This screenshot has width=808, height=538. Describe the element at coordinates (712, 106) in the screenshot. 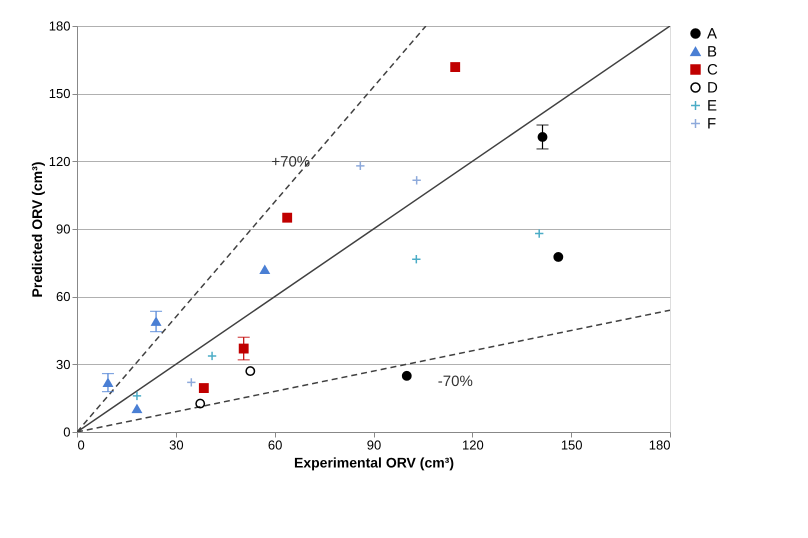

I see `legend-label: E` at that location.